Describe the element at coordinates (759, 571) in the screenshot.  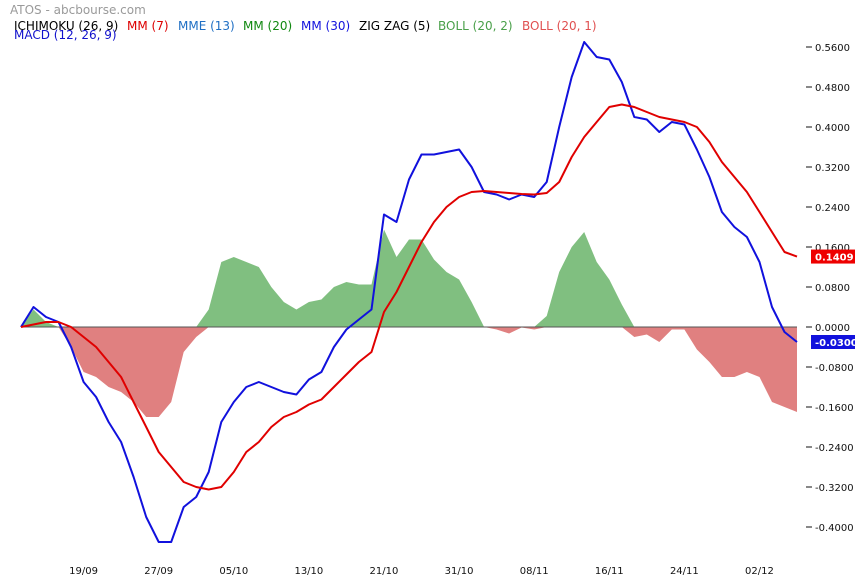
I see `x-tick-label: 02/12` at that location.